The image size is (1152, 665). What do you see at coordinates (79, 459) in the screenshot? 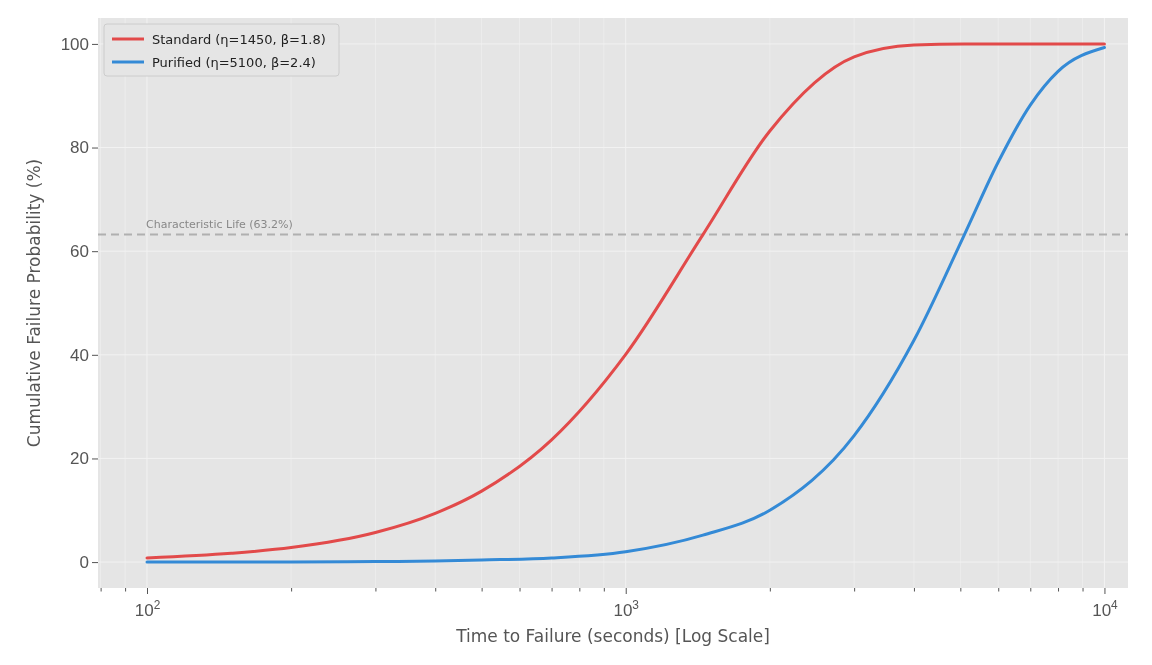
I see `y-tick-label: 20` at bounding box center [79, 459].